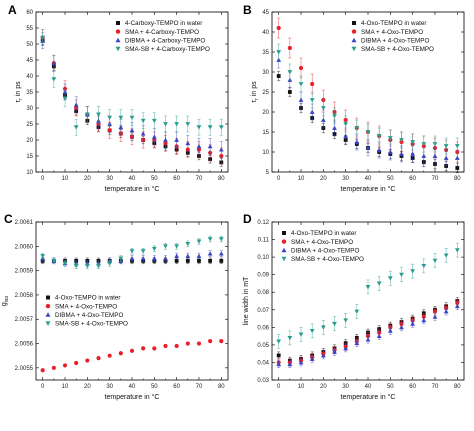 The height and width of the screenshot is (431, 474). What do you see at coordinates (368, 189) in the screenshot?
I see `x-axis-label: temperature in °C` at bounding box center [368, 189].